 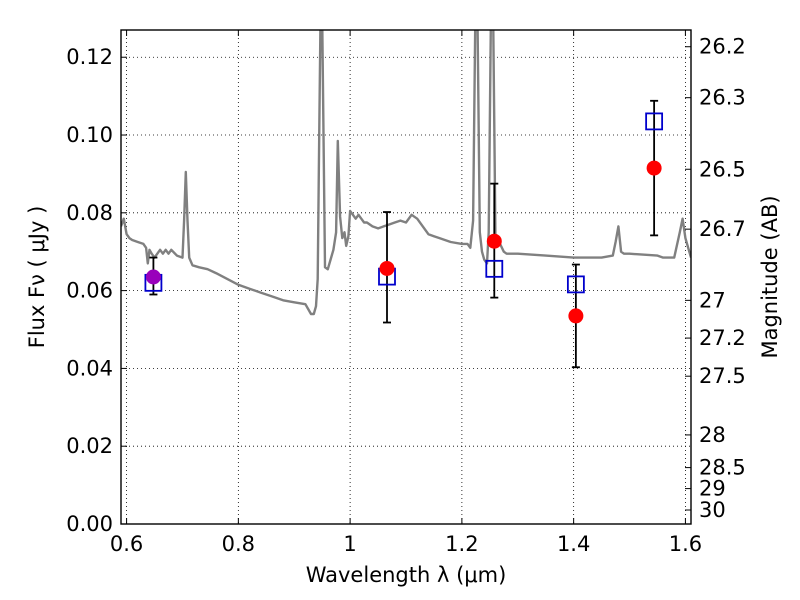 I want to click on y2-tick-label: 26.2, so click(x=722, y=47).